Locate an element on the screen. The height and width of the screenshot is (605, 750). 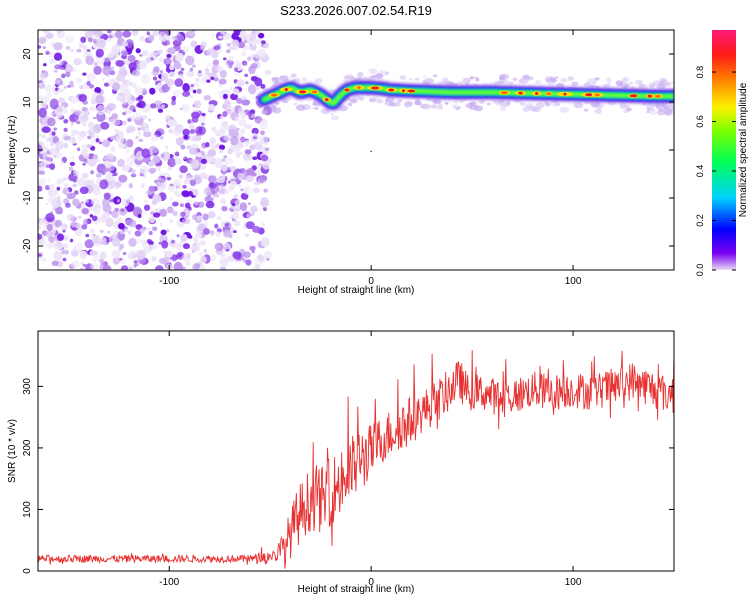
hotspot-red is located at coordinates (504, 93).